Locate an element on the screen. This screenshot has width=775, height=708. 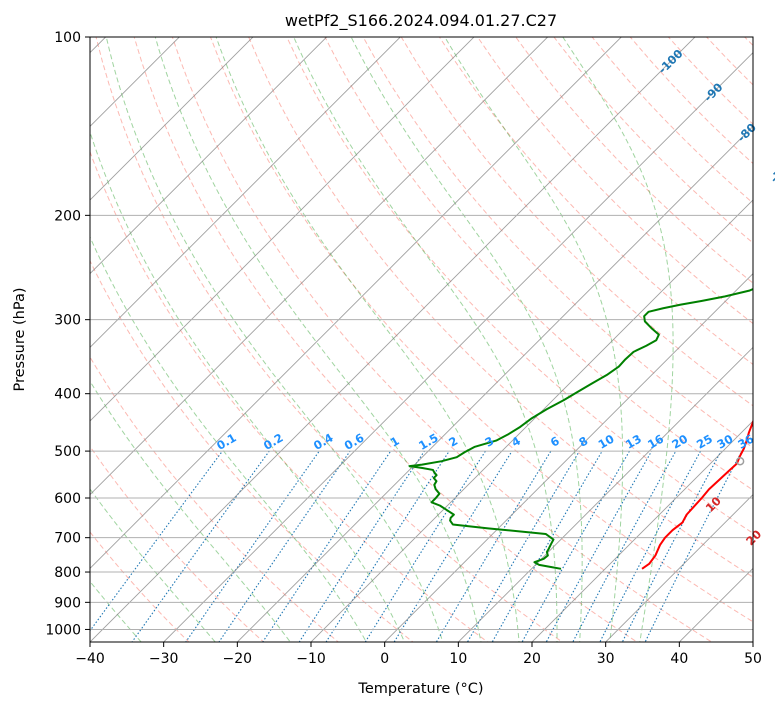
mixing-ratio-label: 25 is located at coordinates (704, 442).